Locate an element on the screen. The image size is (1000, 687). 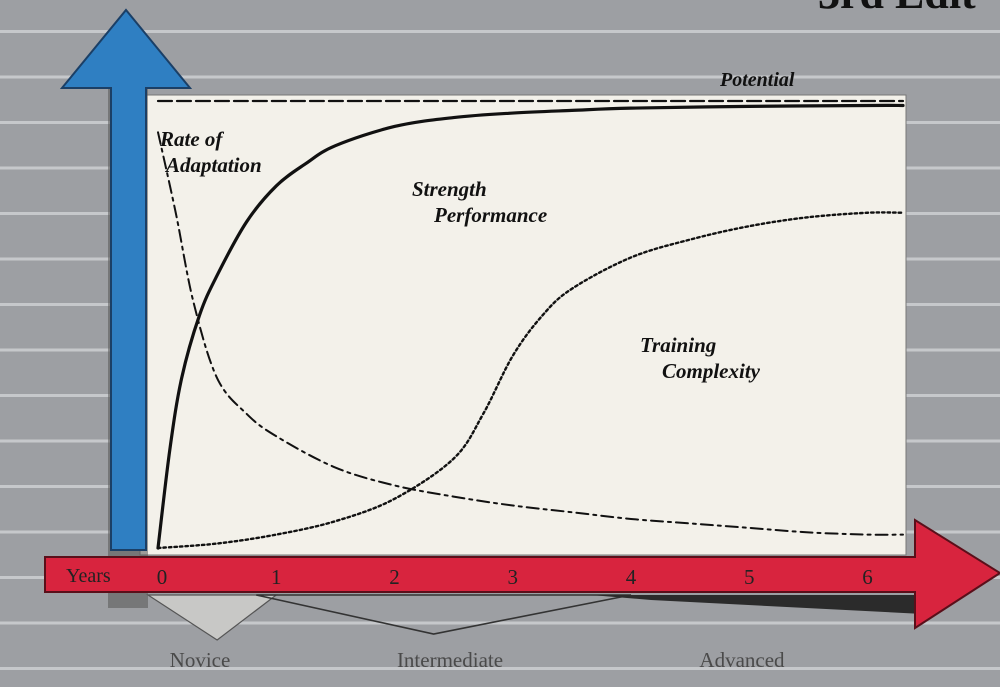
x-axis-title: Years is located at coordinates (88, 576).